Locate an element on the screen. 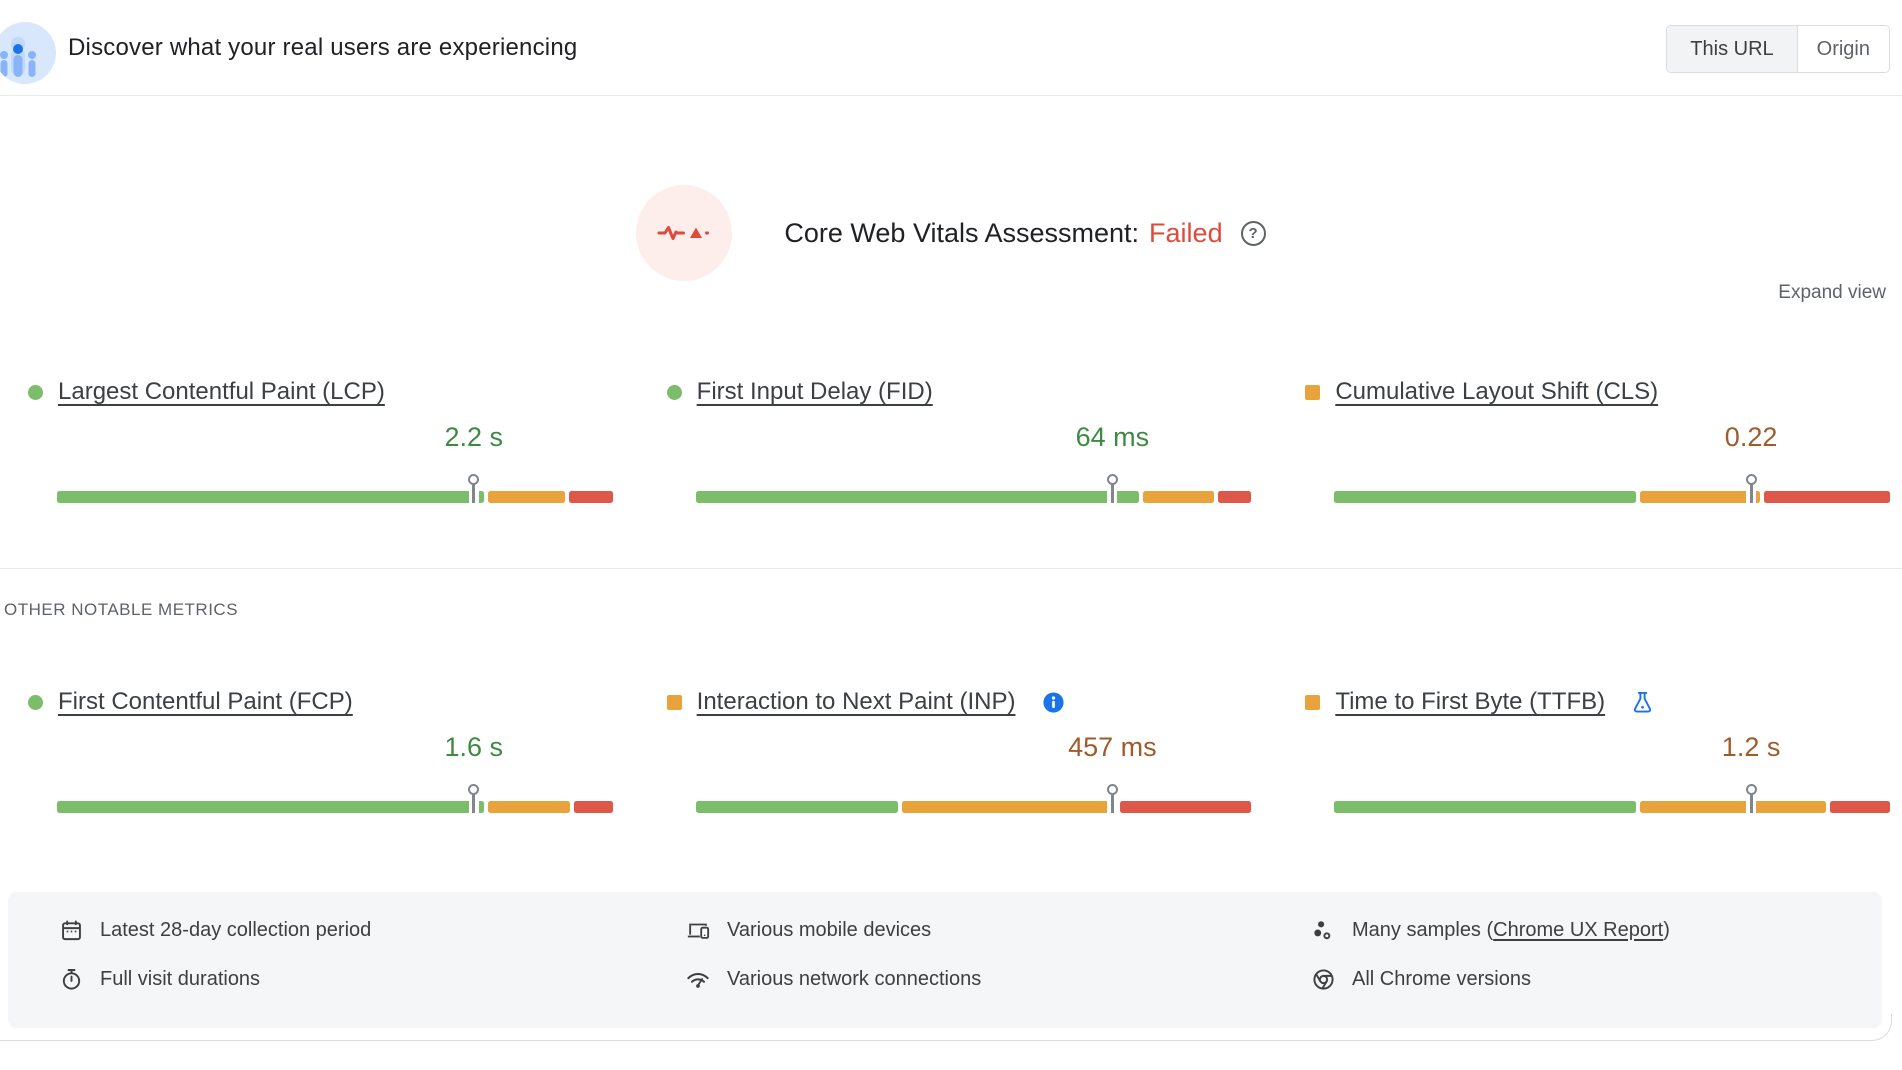  metric-inp: Interaction to Next Paint (INP) 457 ms is located at coordinates (959, 763).